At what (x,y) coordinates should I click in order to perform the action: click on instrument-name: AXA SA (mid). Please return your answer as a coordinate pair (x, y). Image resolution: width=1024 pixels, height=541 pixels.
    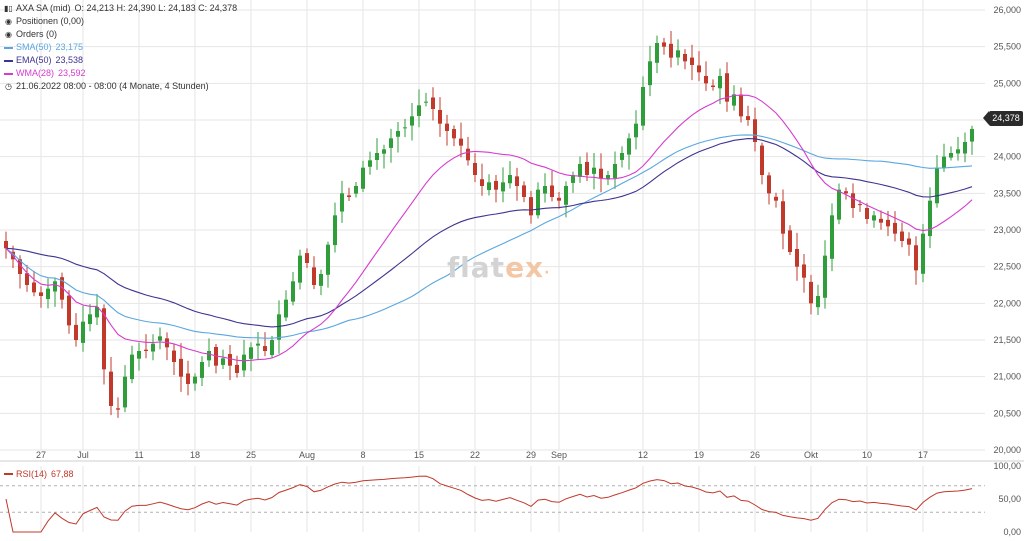
    Looking at the image, I should click on (43, 8).